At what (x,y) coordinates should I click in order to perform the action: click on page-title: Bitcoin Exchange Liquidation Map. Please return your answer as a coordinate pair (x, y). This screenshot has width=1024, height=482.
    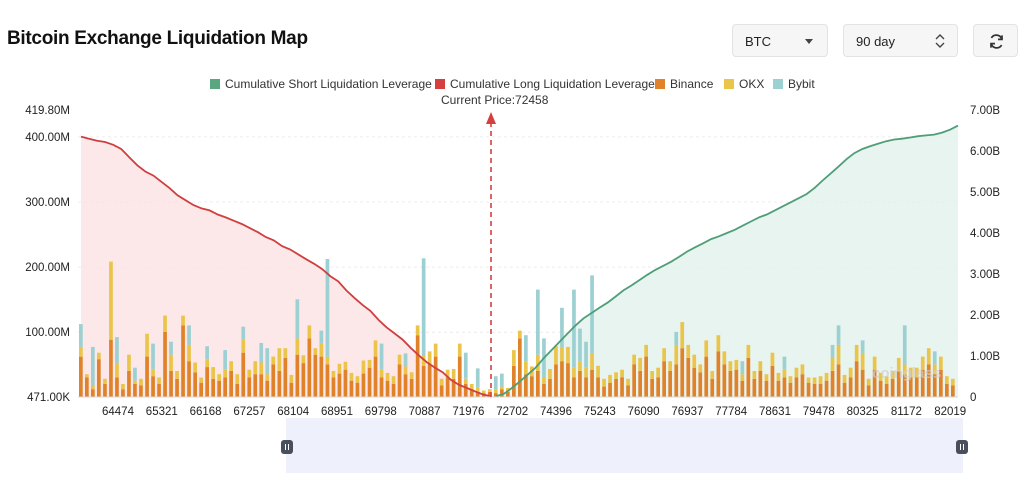
    Looking at the image, I should click on (157, 38).